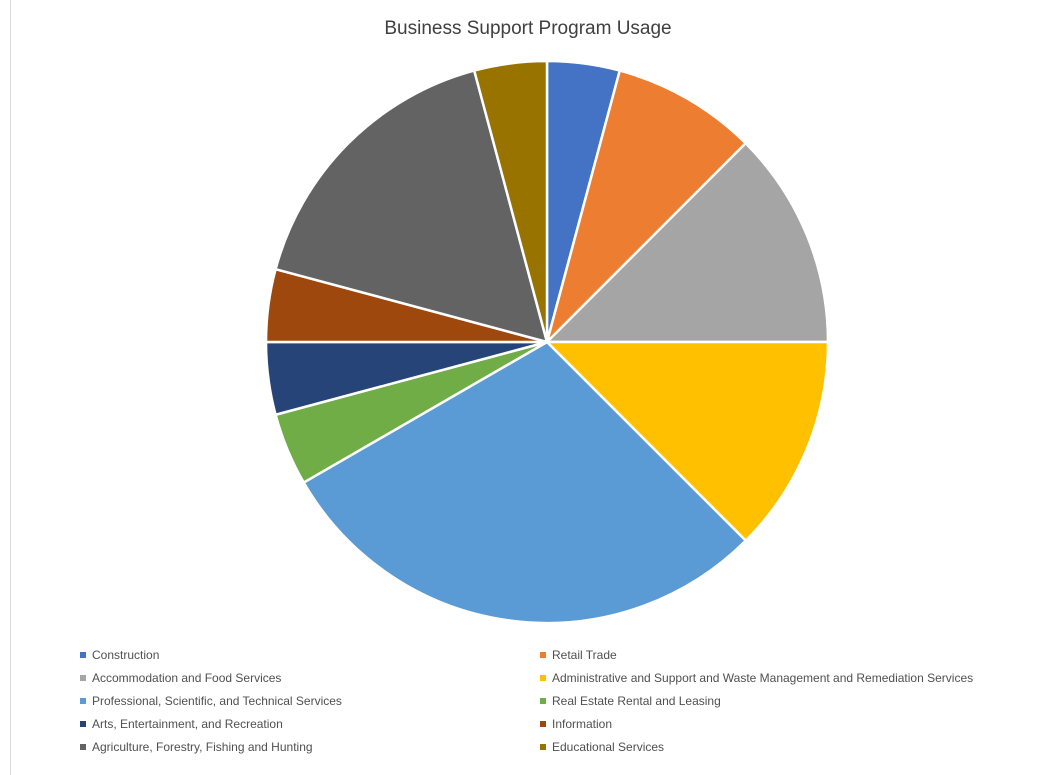 The image size is (1056, 775). I want to click on legend-label: Arts, Entertainment, and Recreation, so click(187, 723).